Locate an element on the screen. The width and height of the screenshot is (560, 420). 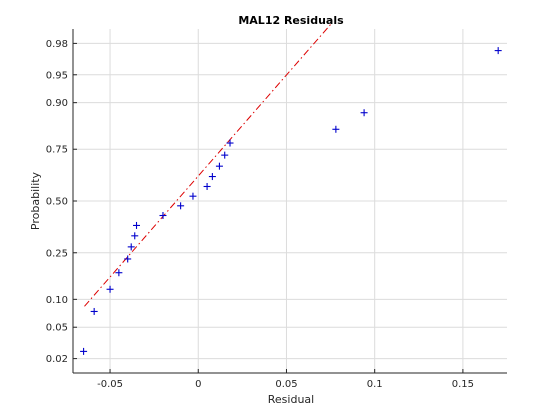
y-tick-label: 0.75 is located at coordinates (57, 150).